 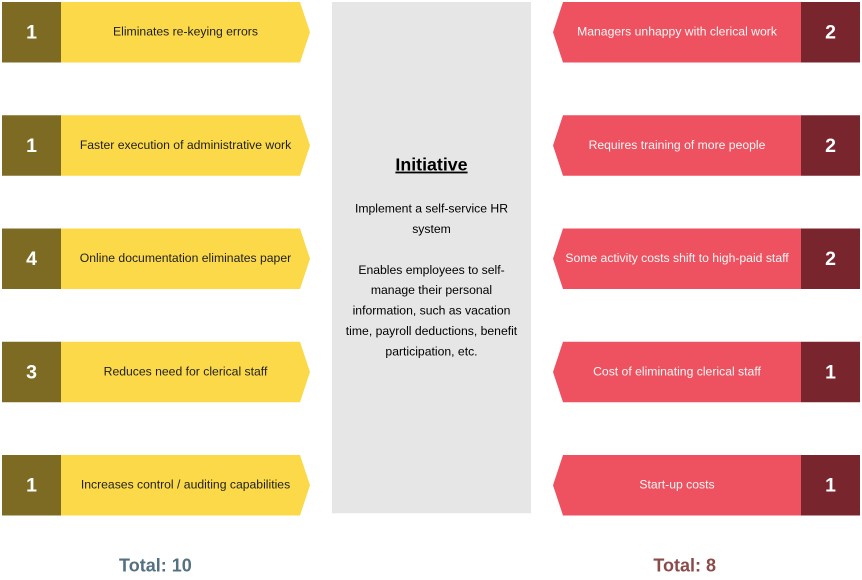 I want to click on svg-text:Online documentation eliminate: Online documentation eliminates paper, so click(x=185, y=258).